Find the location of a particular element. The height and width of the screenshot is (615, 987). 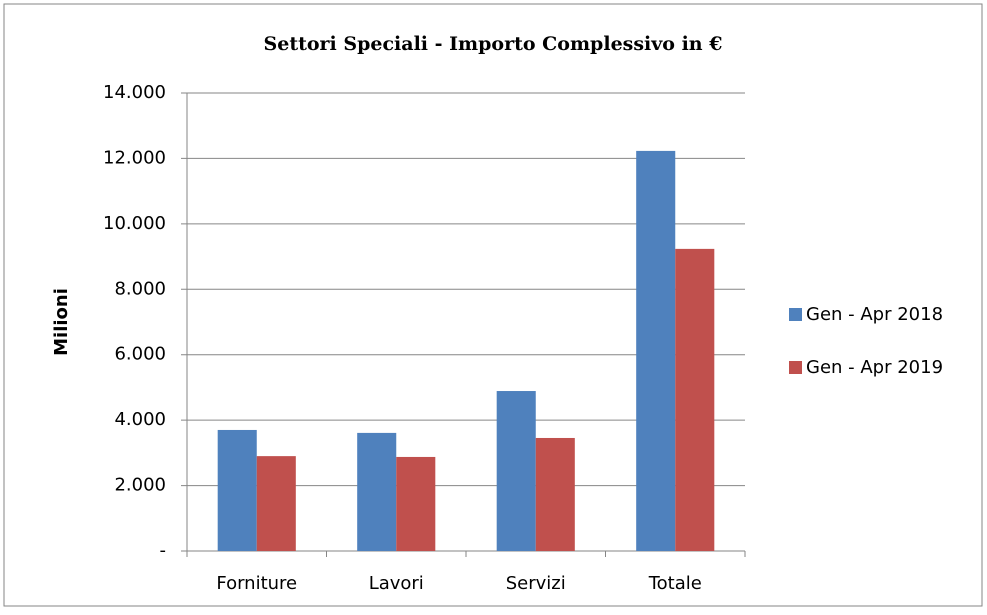

y-tick-label: 12.000 is located at coordinates (134, 157).